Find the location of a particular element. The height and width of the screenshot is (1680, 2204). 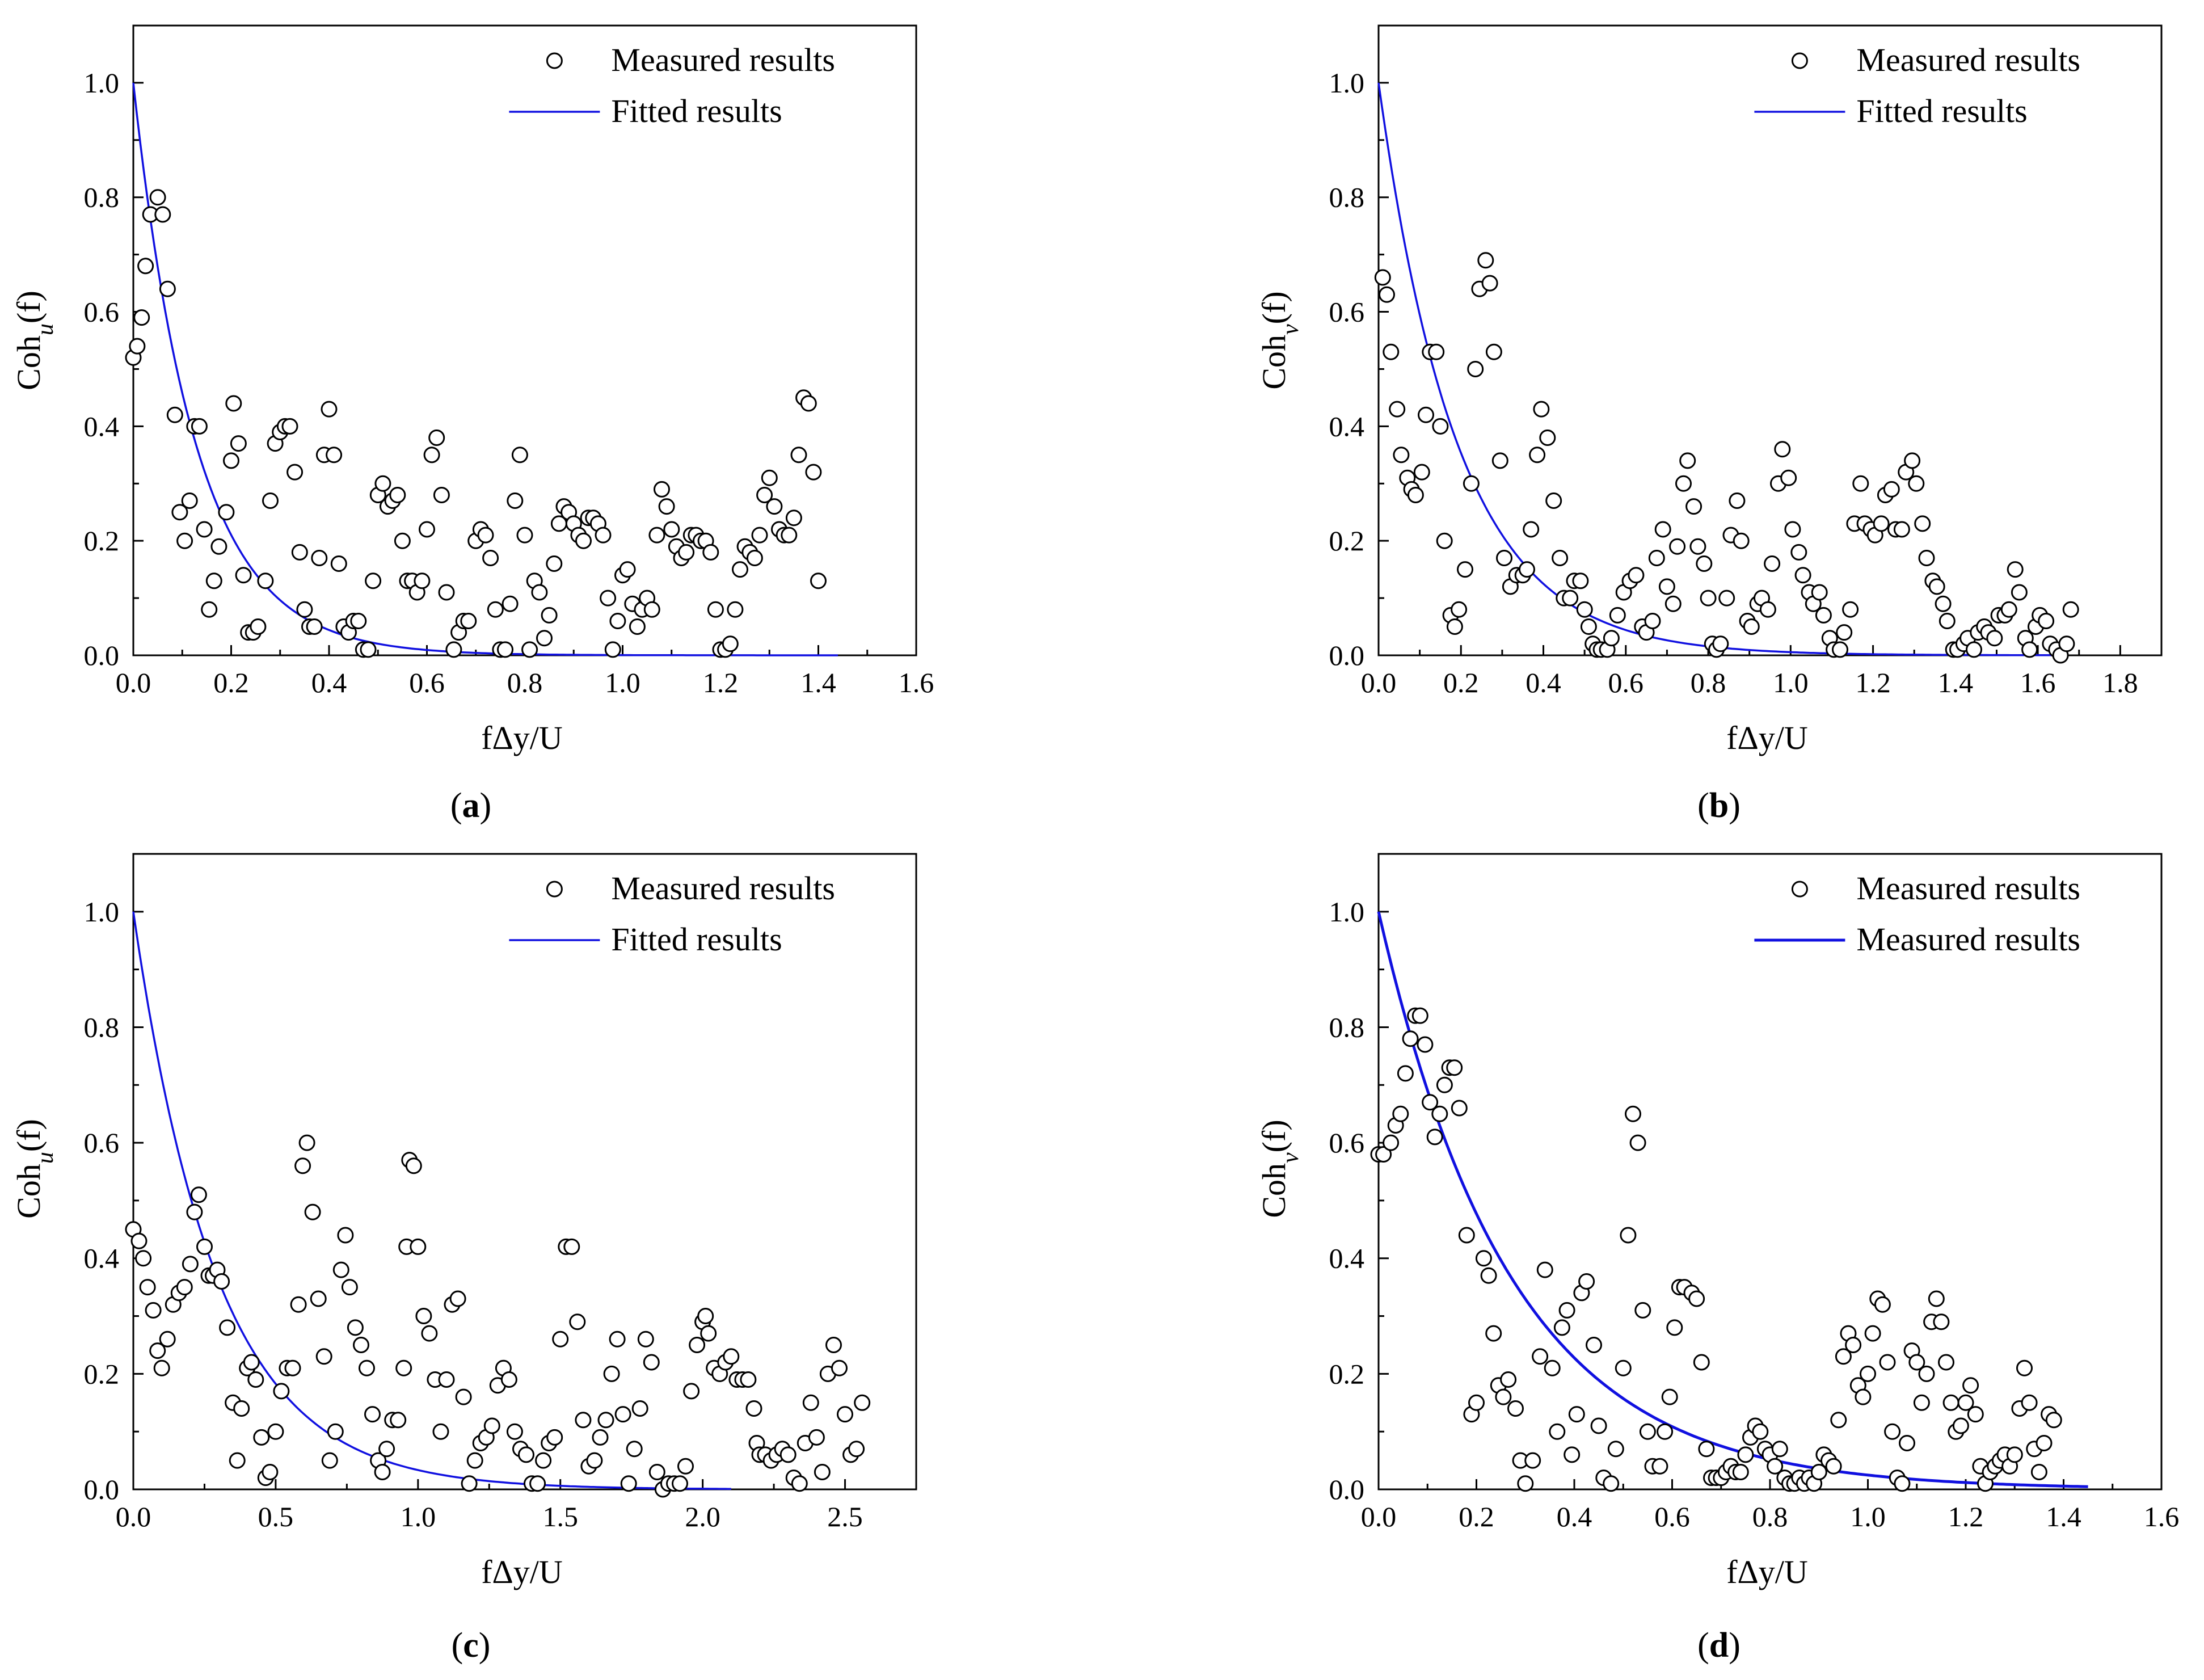

y-tick-label-d: 1.0 is located at coordinates (1347, 912).